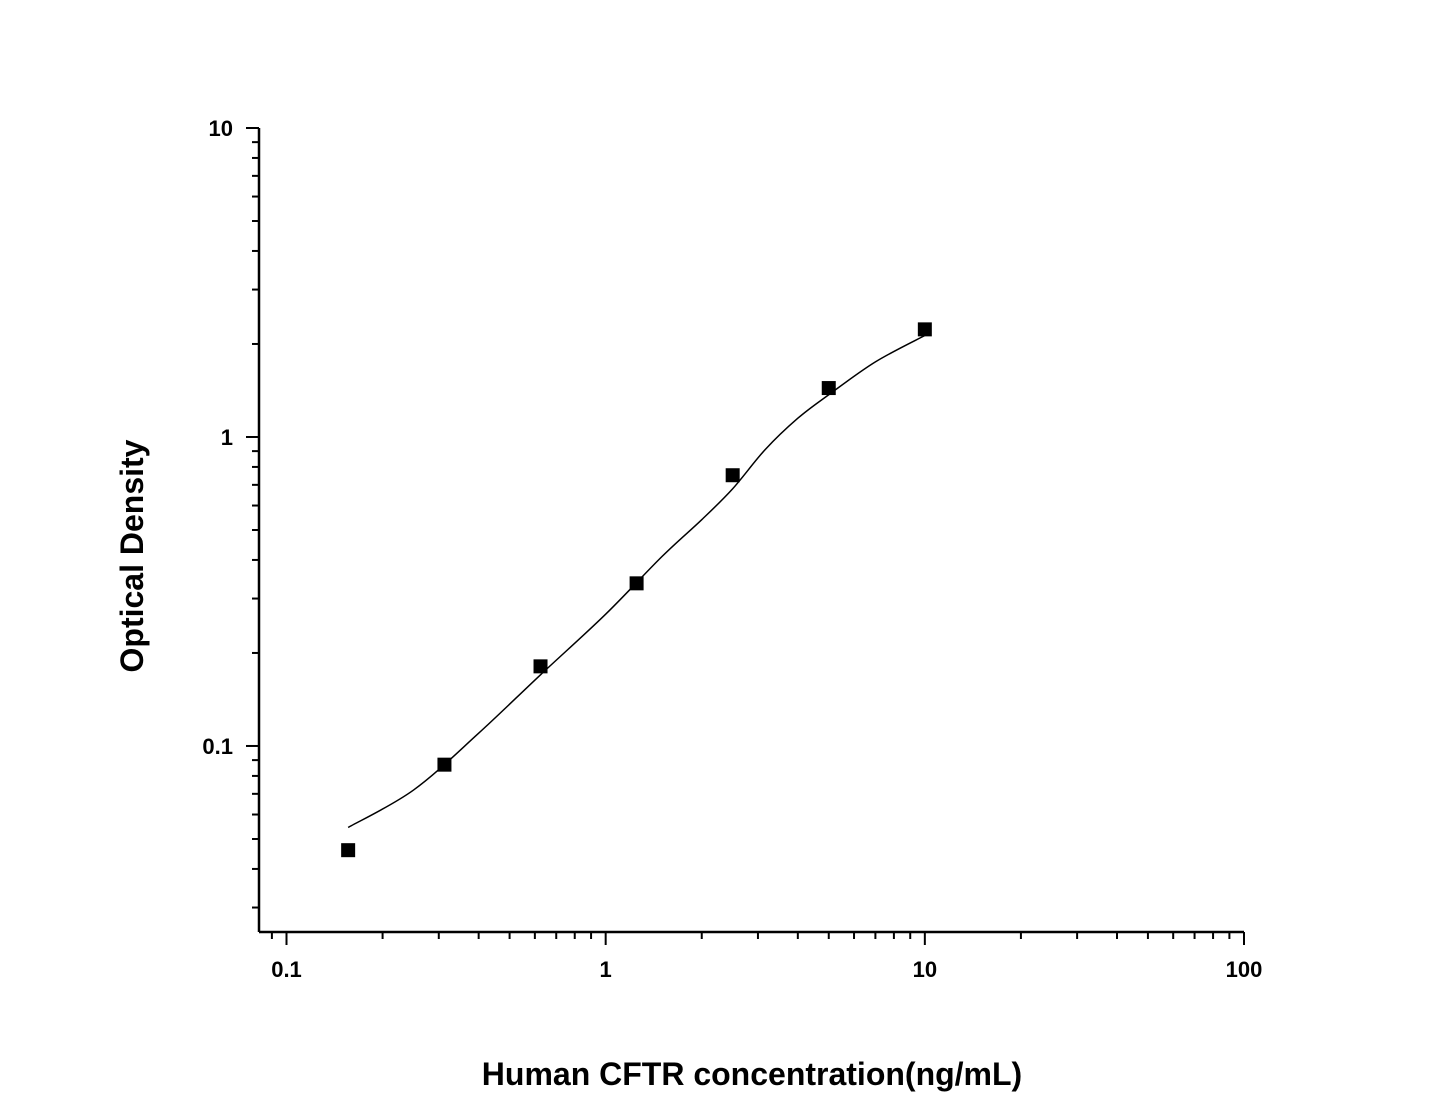  I want to click on y-axis-title: Optical Density, so click(132, 555).